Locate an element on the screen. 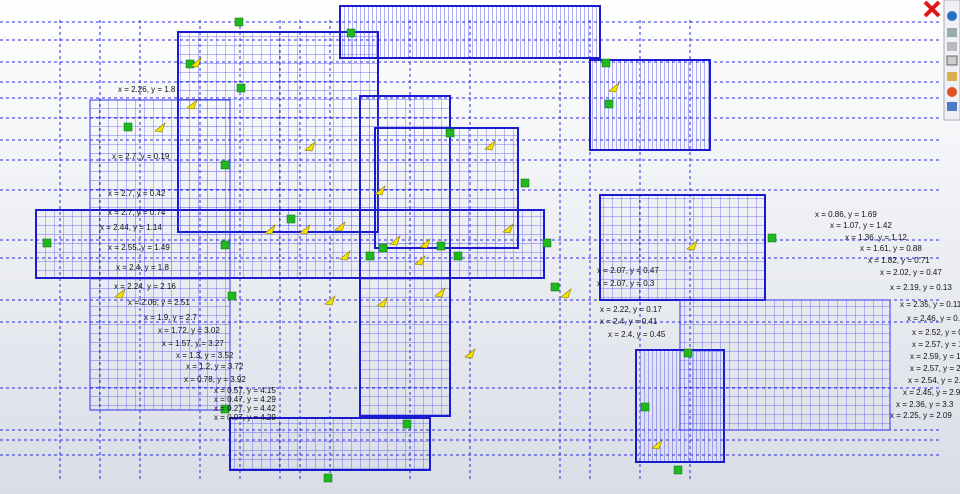  dimension-label: x = 2.7, y = 0.19 is located at coordinates (141, 156).